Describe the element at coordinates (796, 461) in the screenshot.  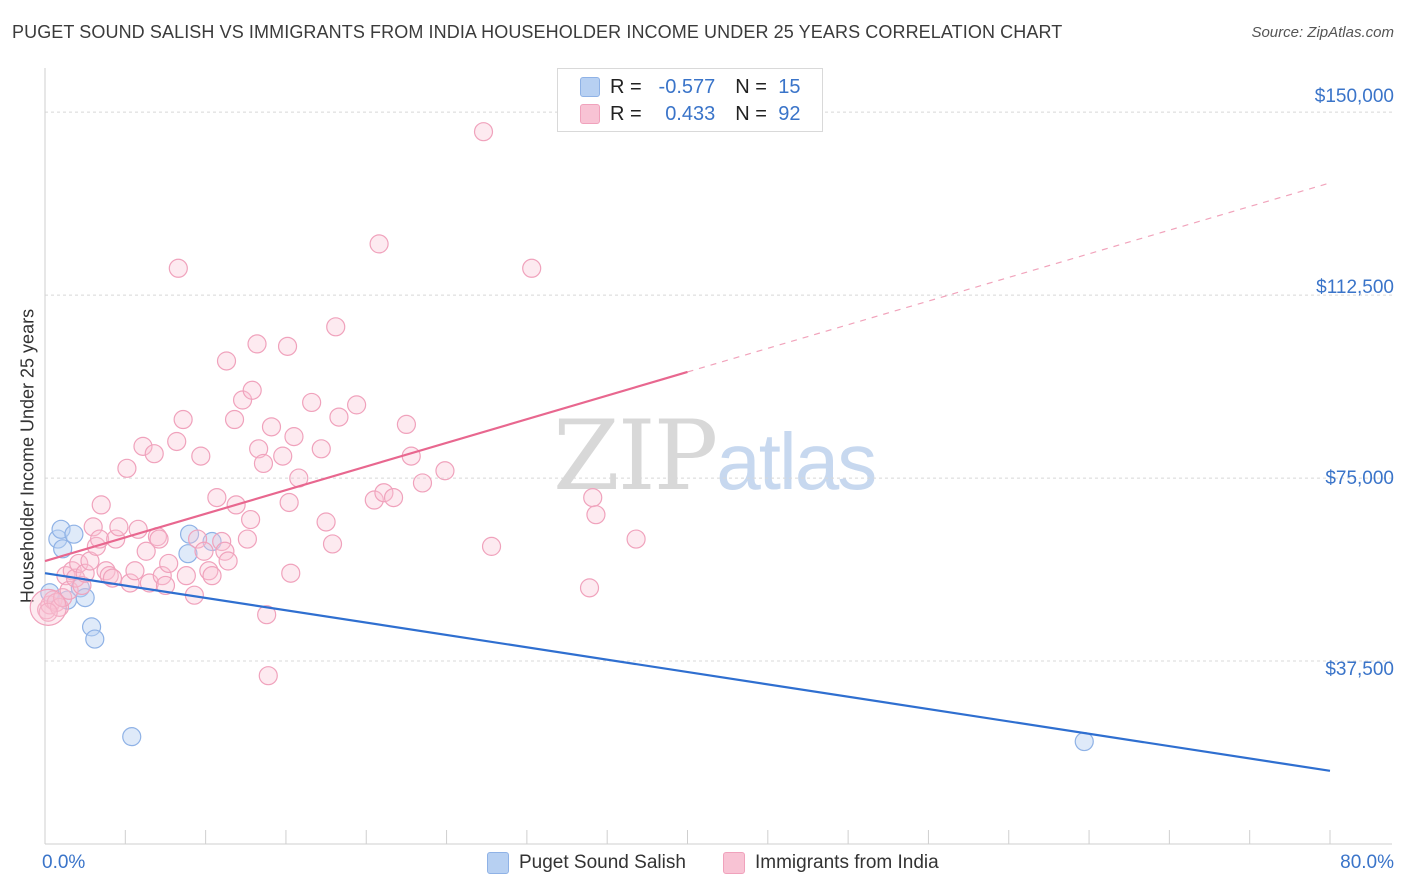
I see `watermark-atlas: atlas` at that location.